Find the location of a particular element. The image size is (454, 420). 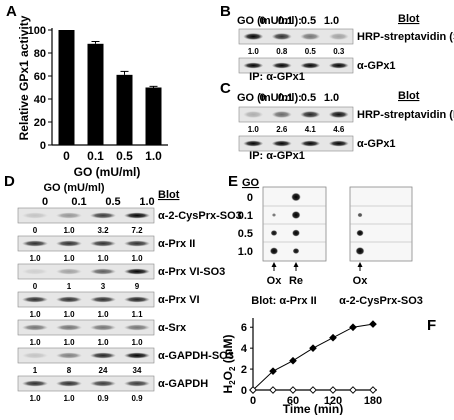

y-tick-label: 40 is located at coordinates (40, 100).